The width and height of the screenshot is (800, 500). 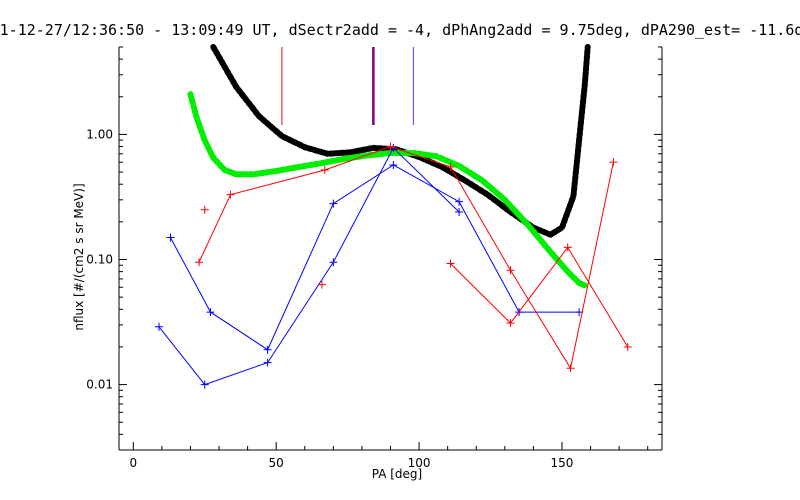 I want to click on x-axis-label: PA [deg], so click(x=397, y=474).